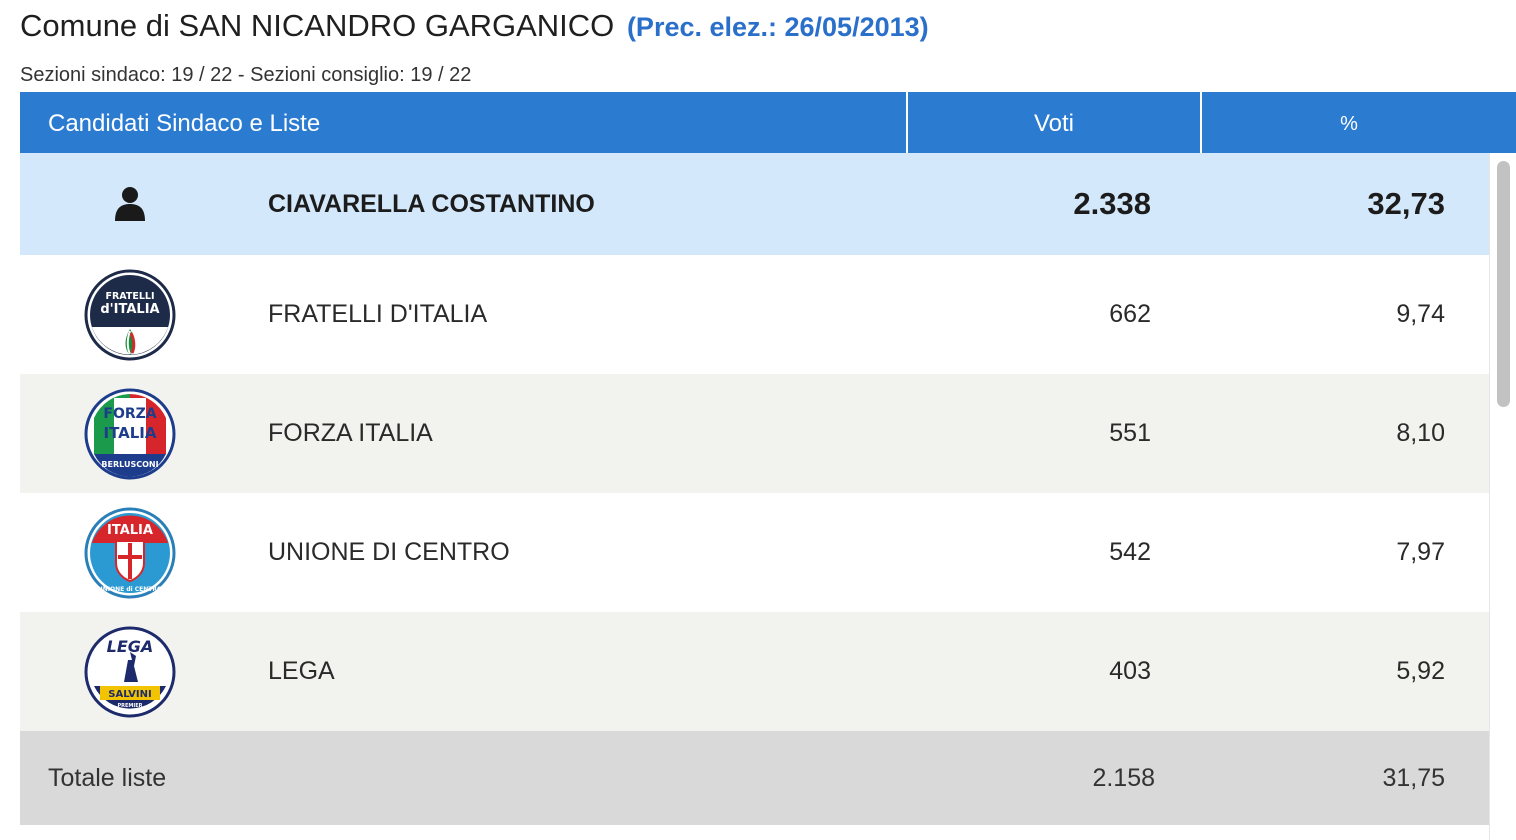 This screenshot has width=1516, height=840. I want to click on list-votes: 551, so click(1130, 433).